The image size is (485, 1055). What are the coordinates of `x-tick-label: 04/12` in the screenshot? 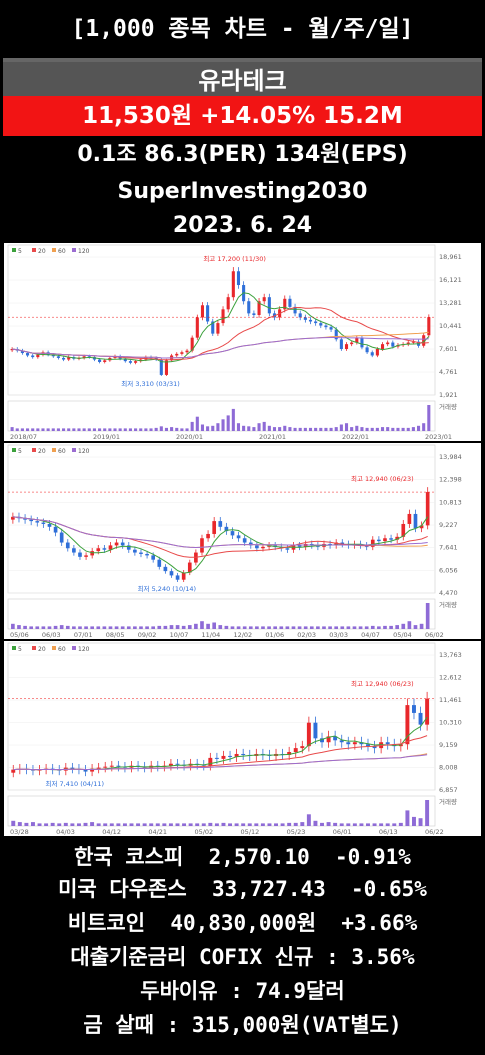 It's located at (111, 832).